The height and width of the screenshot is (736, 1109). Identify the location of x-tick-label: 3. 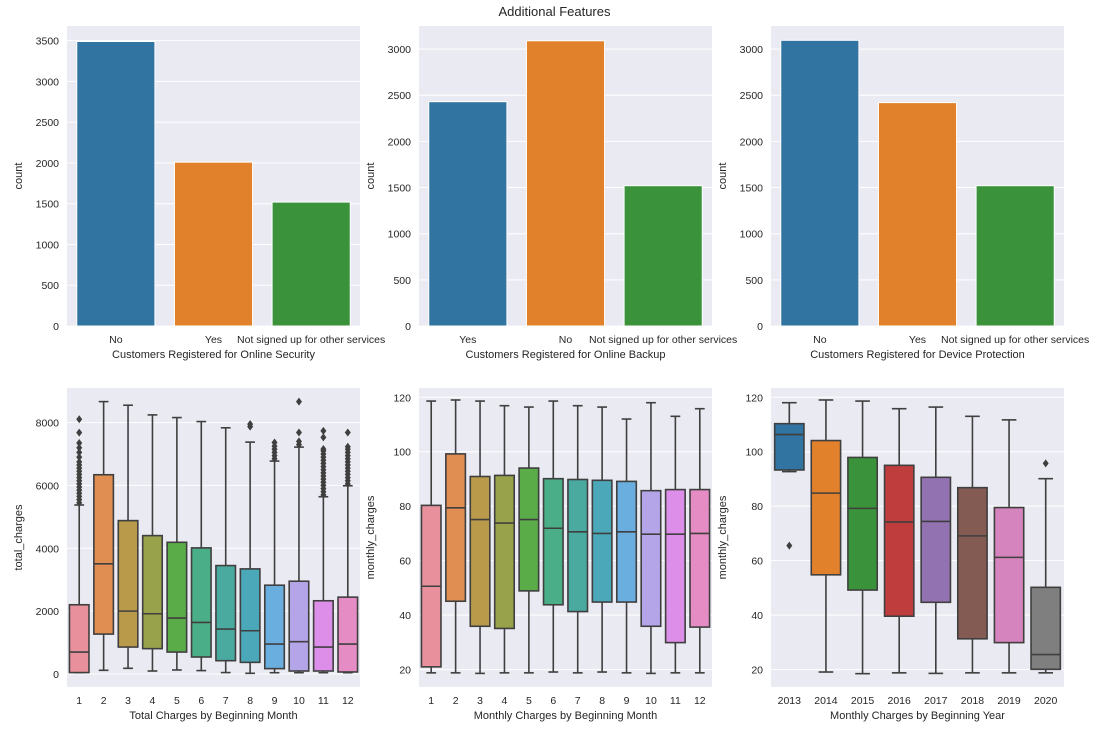
(480, 701).